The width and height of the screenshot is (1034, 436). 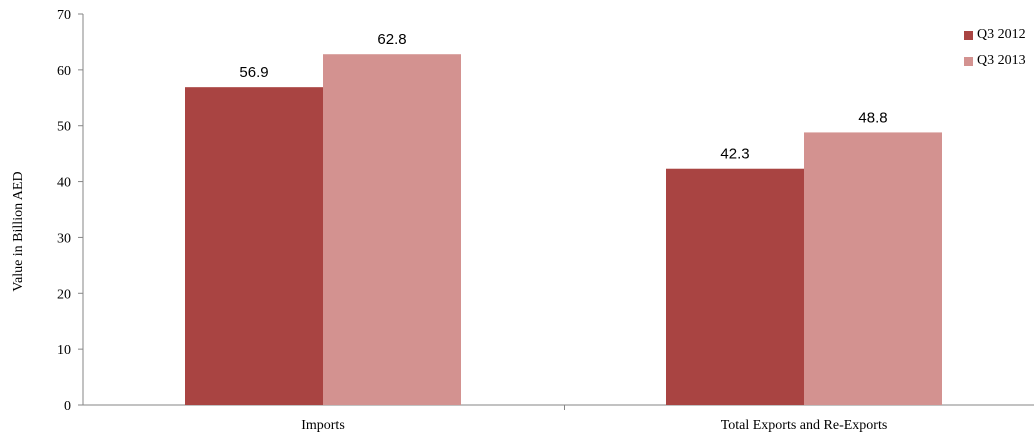 What do you see at coordinates (1001, 60) in the screenshot?
I see `legend-label-q3-2013: Q3 2013` at bounding box center [1001, 60].